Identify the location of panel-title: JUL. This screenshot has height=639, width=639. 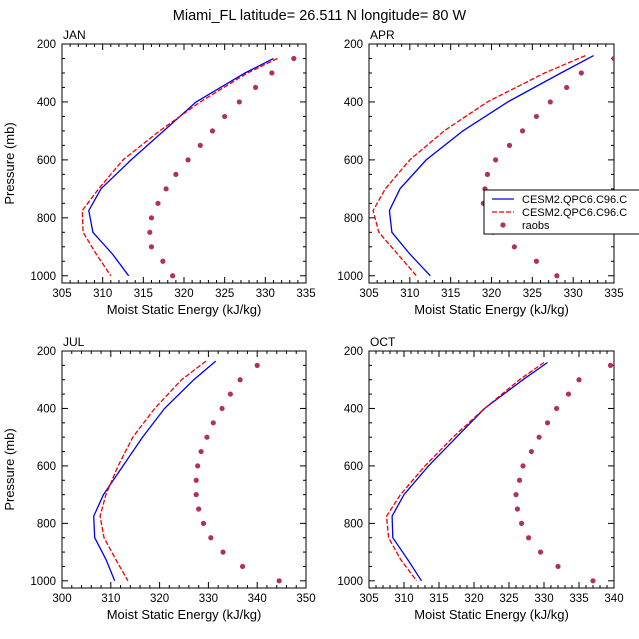
(74, 342).